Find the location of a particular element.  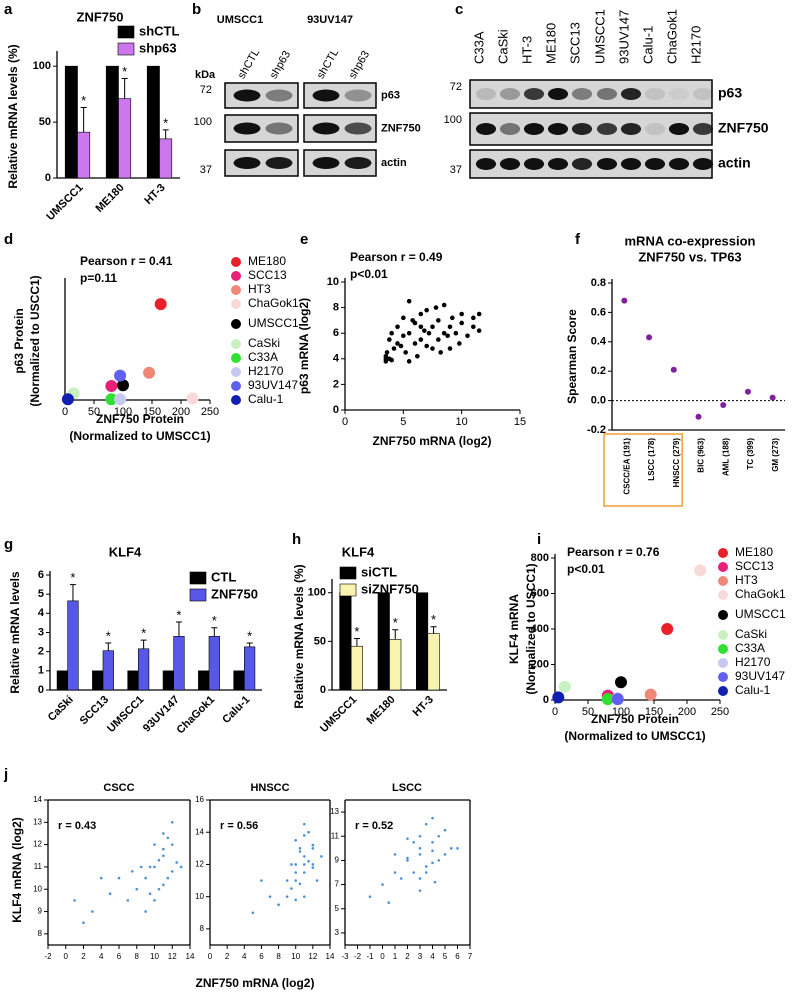

marker-label: 100 is located at coordinates (203, 122).